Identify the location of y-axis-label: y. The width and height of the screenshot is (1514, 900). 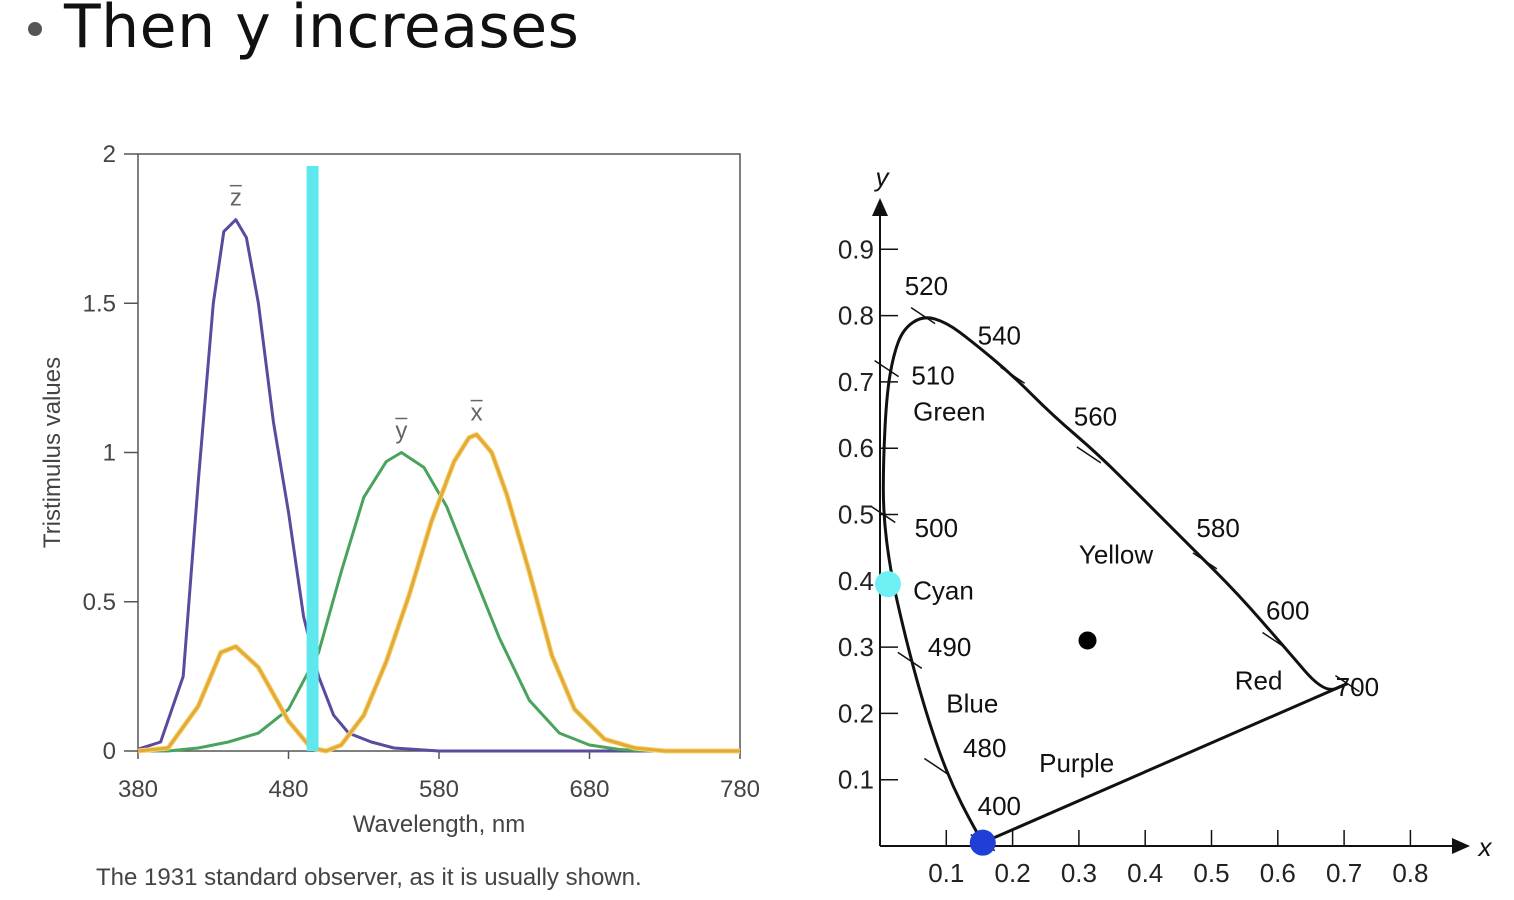
(882, 177).